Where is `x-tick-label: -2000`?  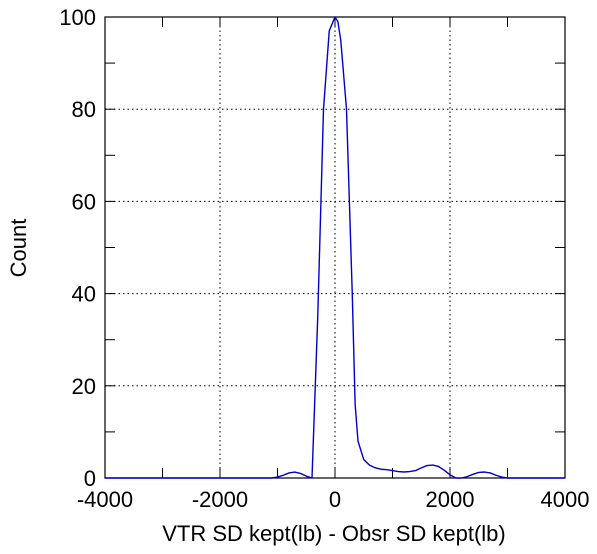 x-tick-label: -2000 is located at coordinates (220, 499).